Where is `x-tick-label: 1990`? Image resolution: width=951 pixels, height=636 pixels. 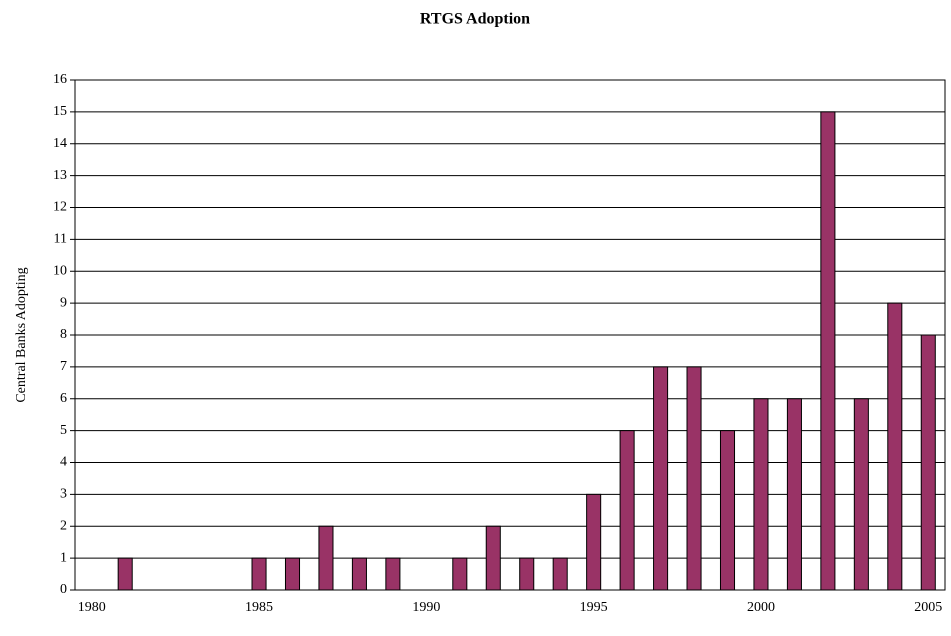 x-tick-label: 1990 is located at coordinates (426, 607).